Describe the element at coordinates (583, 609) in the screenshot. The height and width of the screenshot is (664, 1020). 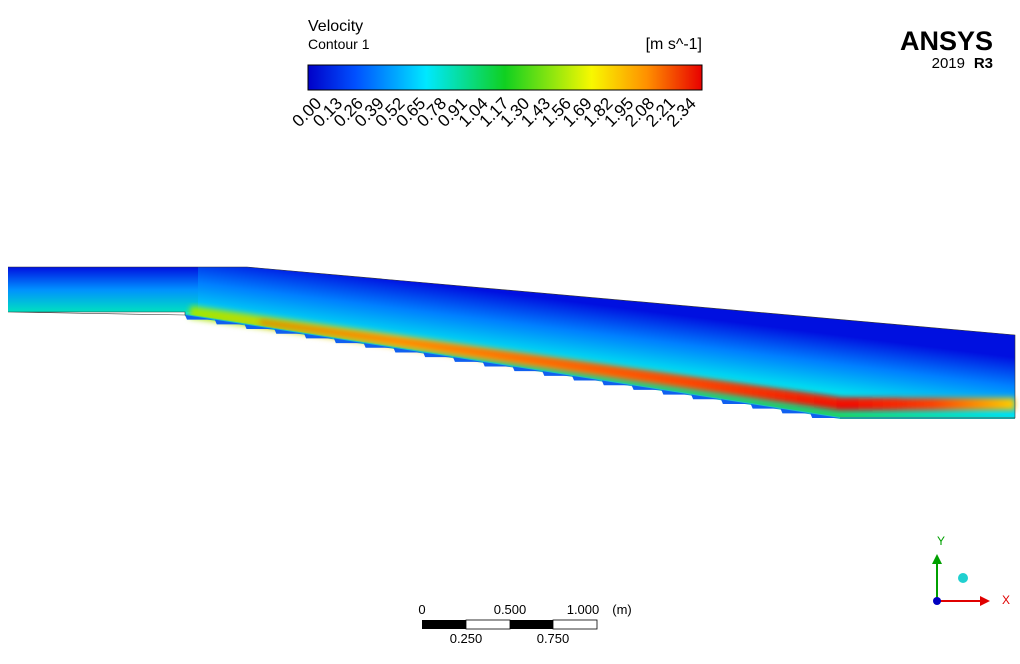
I see `scale-label: 1.000` at that location.